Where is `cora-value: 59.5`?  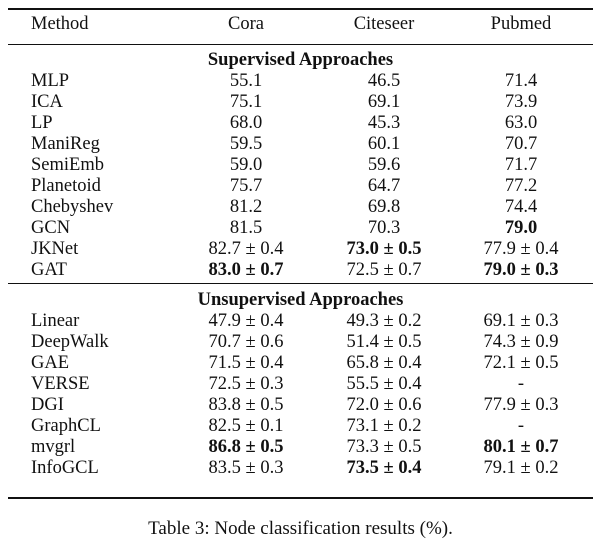 cora-value: 59.5 is located at coordinates (246, 144).